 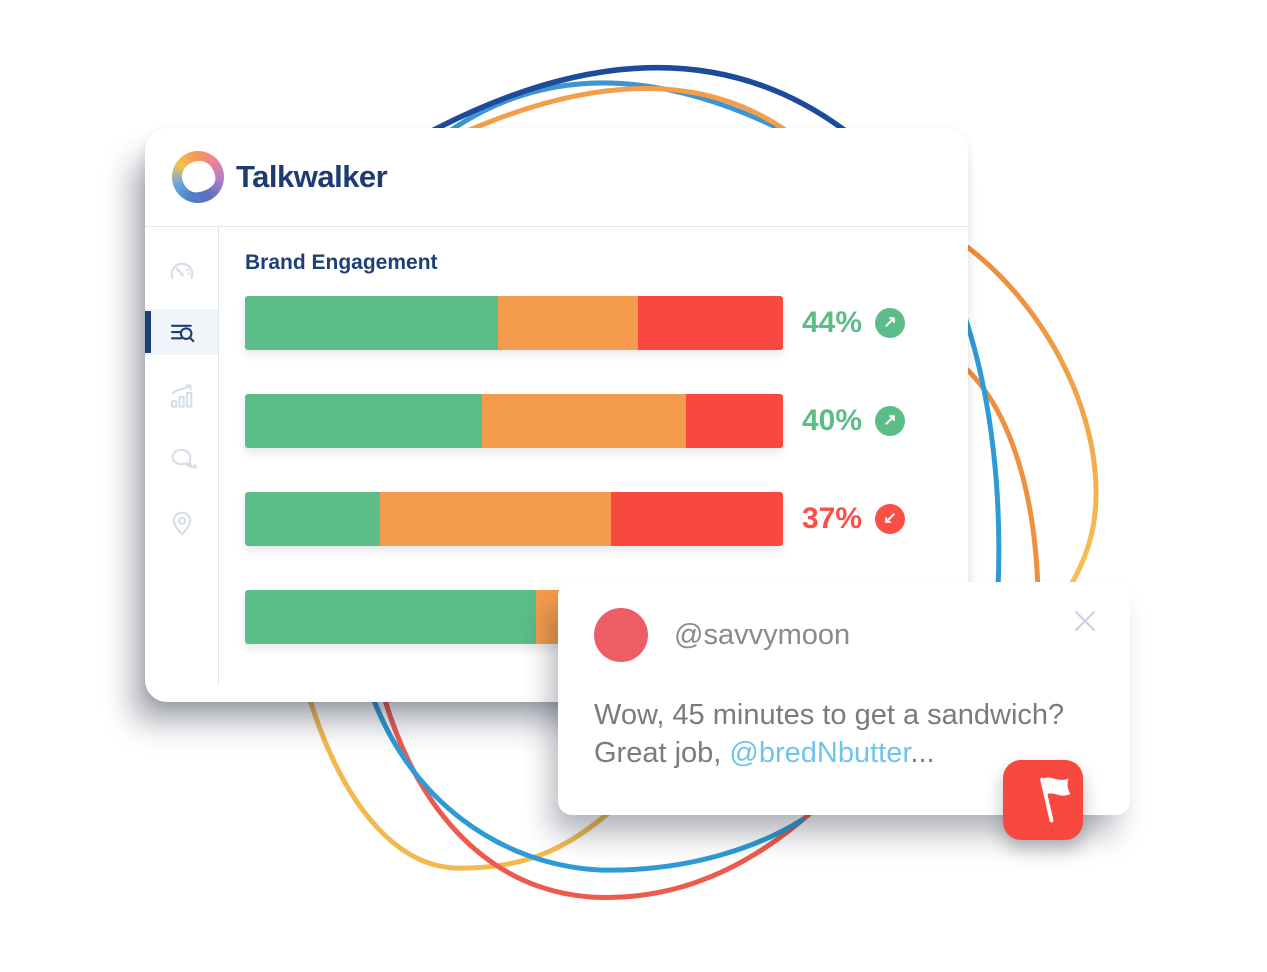 I want to click on sidebar-item-dashboard, so click(x=182, y=272).